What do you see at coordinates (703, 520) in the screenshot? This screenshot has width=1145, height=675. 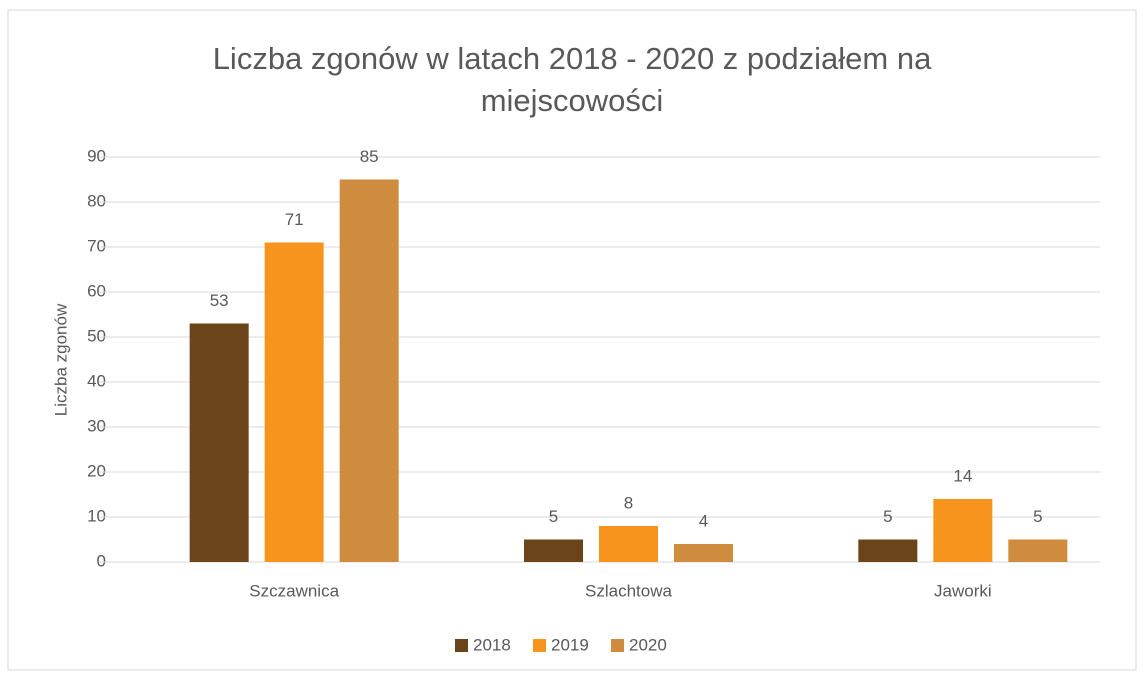 I see `data-label: 4` at bounding box center [703, 520].